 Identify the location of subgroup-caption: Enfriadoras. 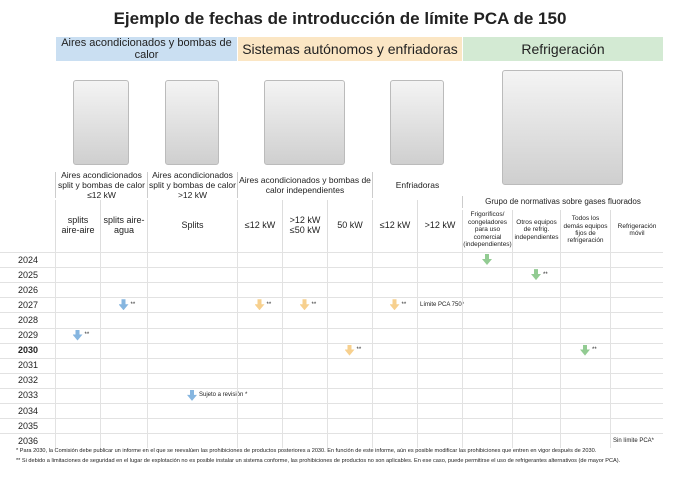
(417, 185).